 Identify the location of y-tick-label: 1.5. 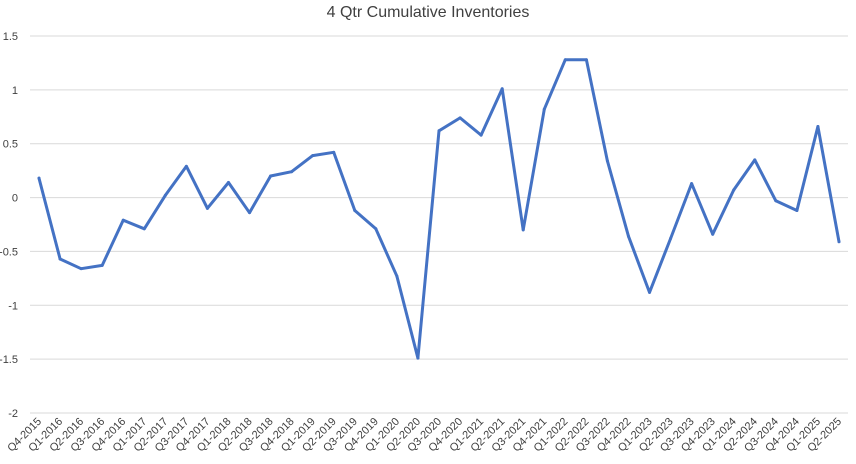
(10, 37).